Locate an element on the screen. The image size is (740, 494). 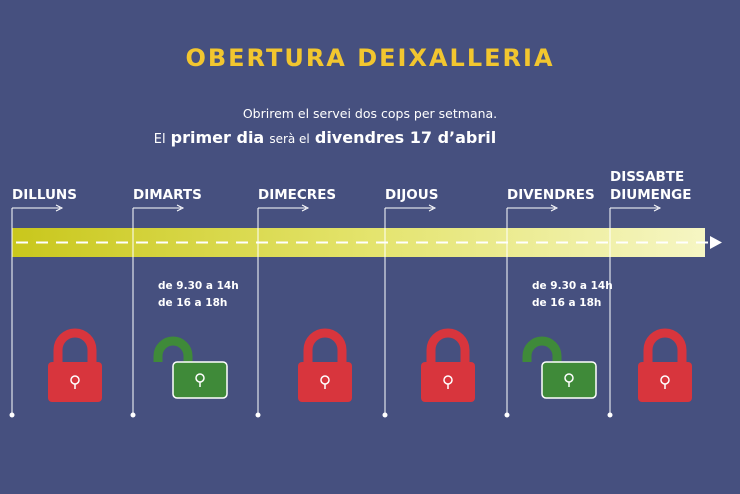
day-label: DIMECRES is located at coordinates (297, 195).